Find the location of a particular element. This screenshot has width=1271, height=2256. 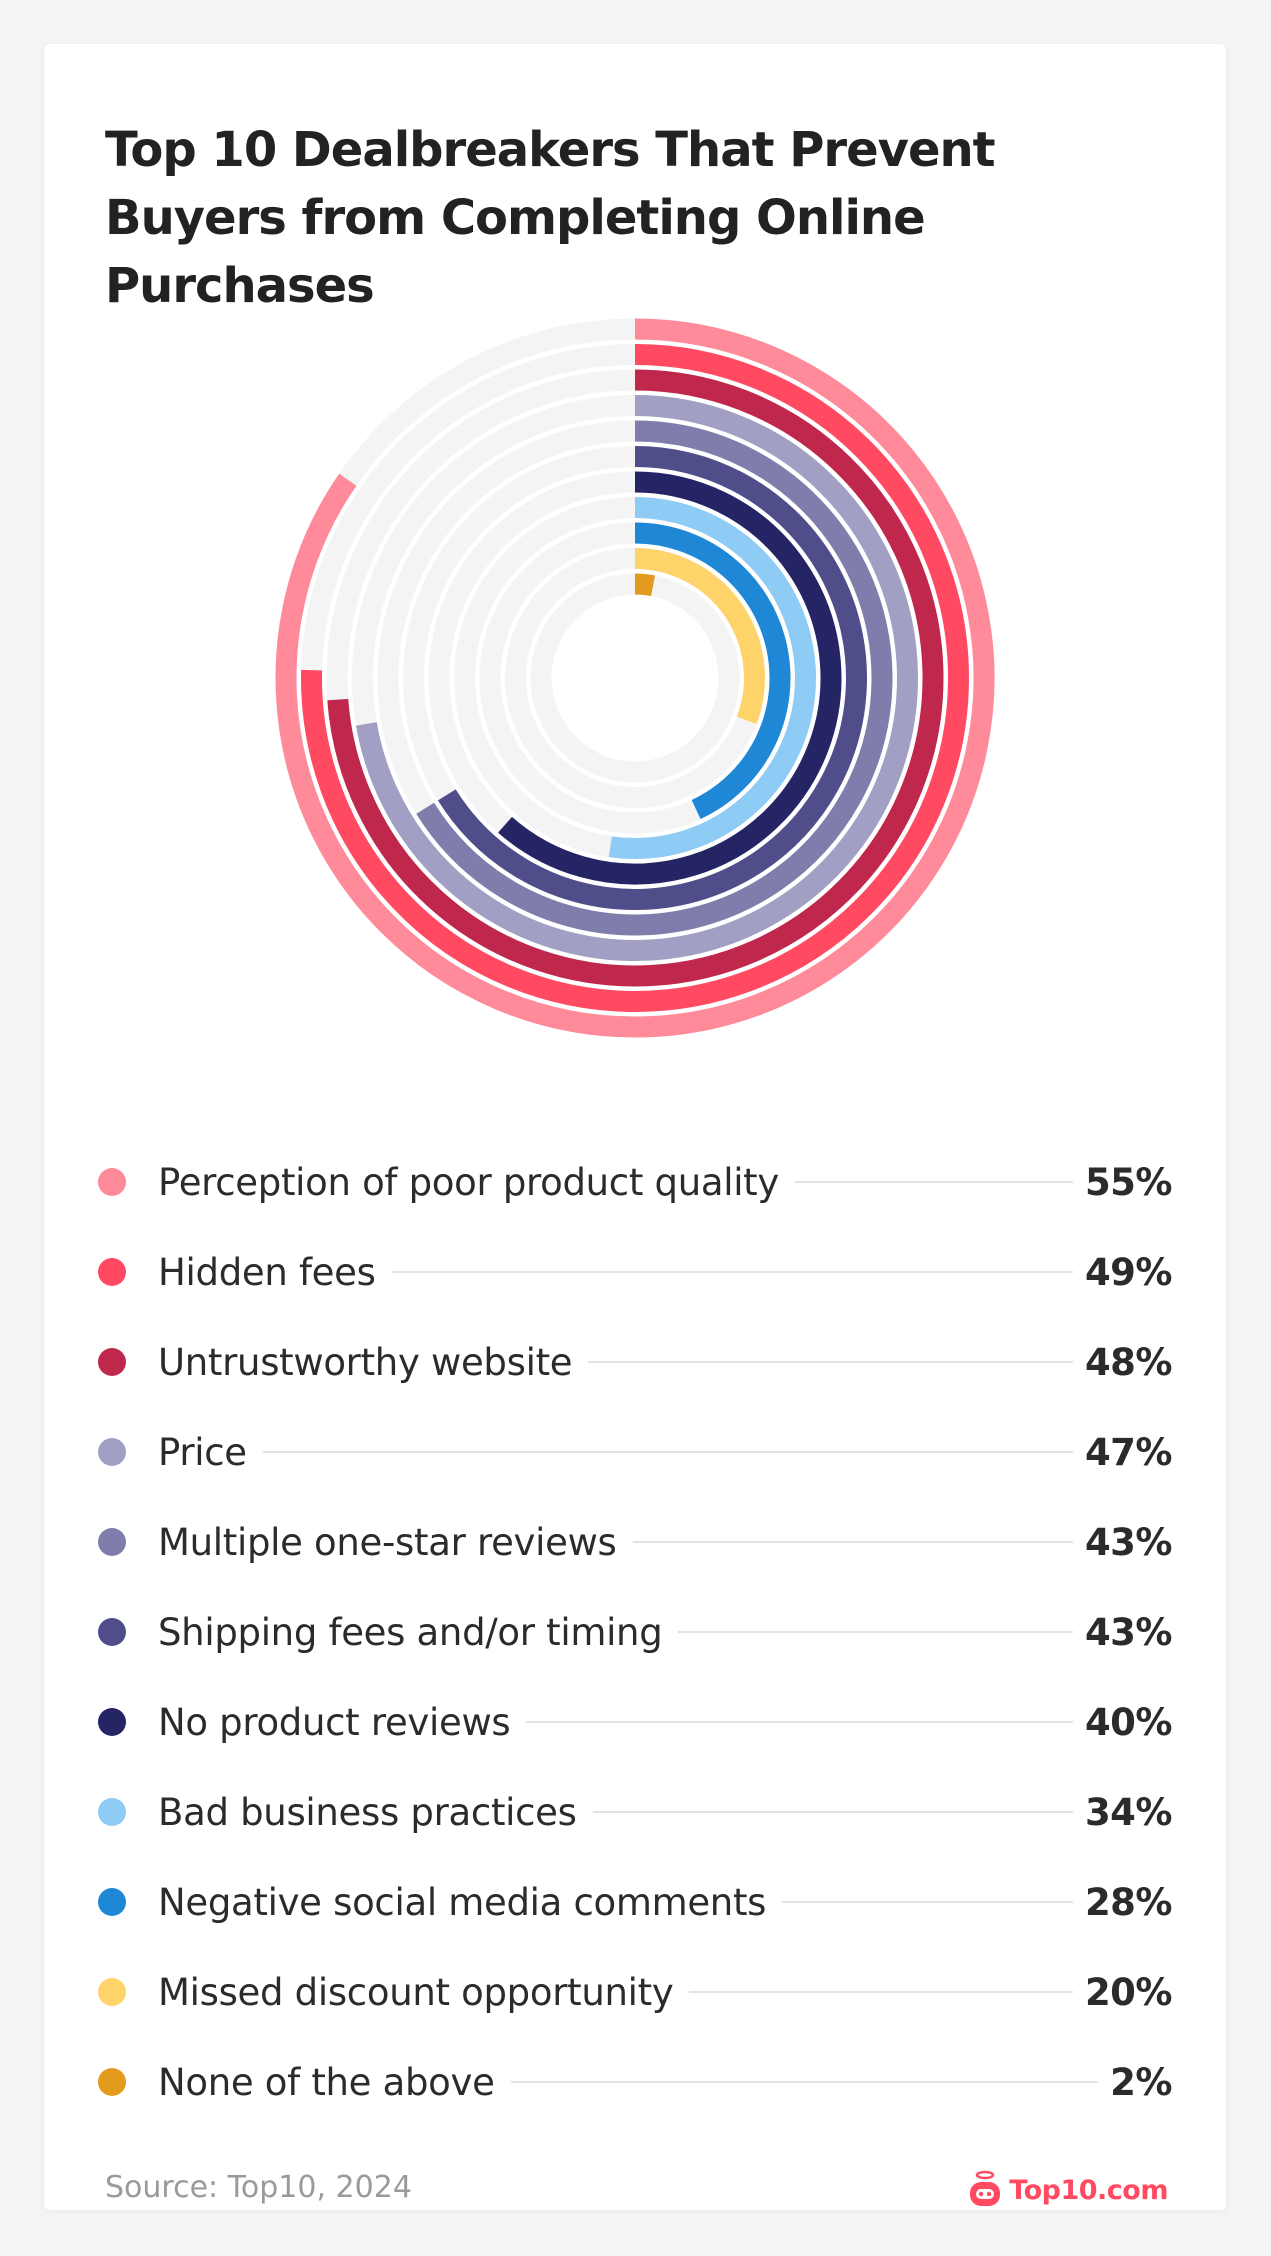

legend-value: 20% is located at coordinates (1128, 1992).